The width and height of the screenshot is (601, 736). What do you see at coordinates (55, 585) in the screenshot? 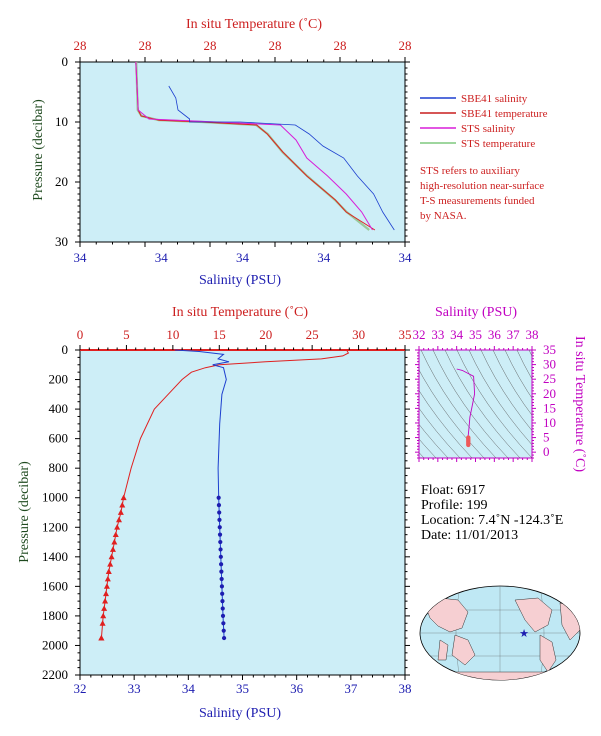
I see `bottom-pressure-tick-label: 1600` at bounding box center [55, 585].